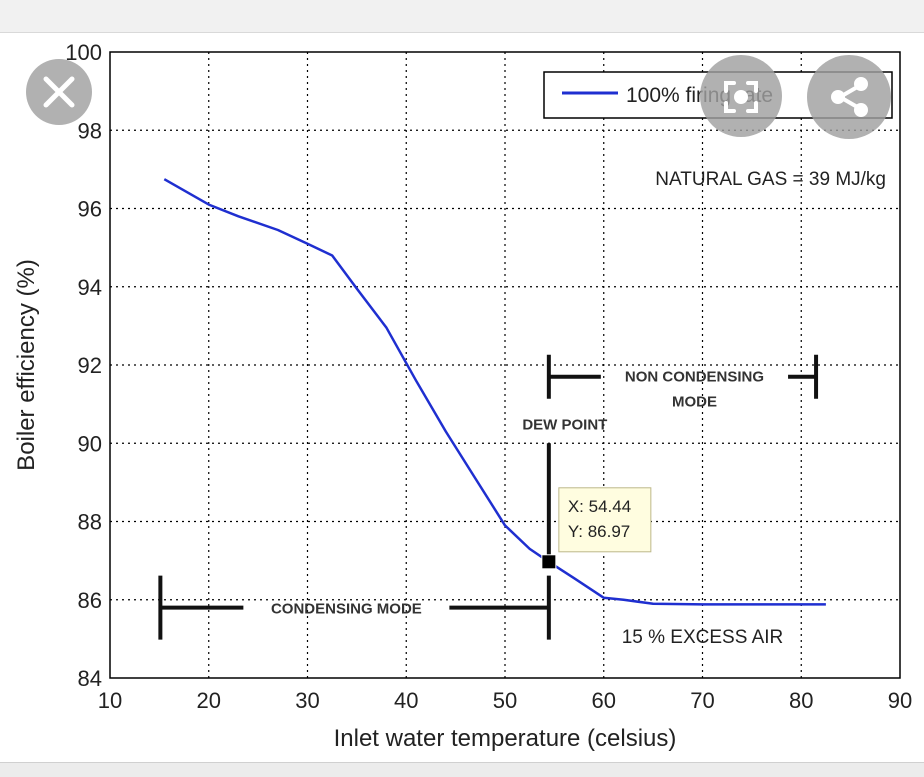 The width and height of the screenshot is (924, 777). Describe the element at coordinates (703, 637) in the screenshot. I see `excess-air-annotation: 15 % EXCESS AIR` at that location.